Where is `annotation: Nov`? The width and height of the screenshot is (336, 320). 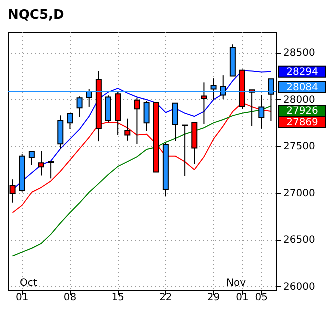
annotation: Nov is located at coordinates (236, 283).